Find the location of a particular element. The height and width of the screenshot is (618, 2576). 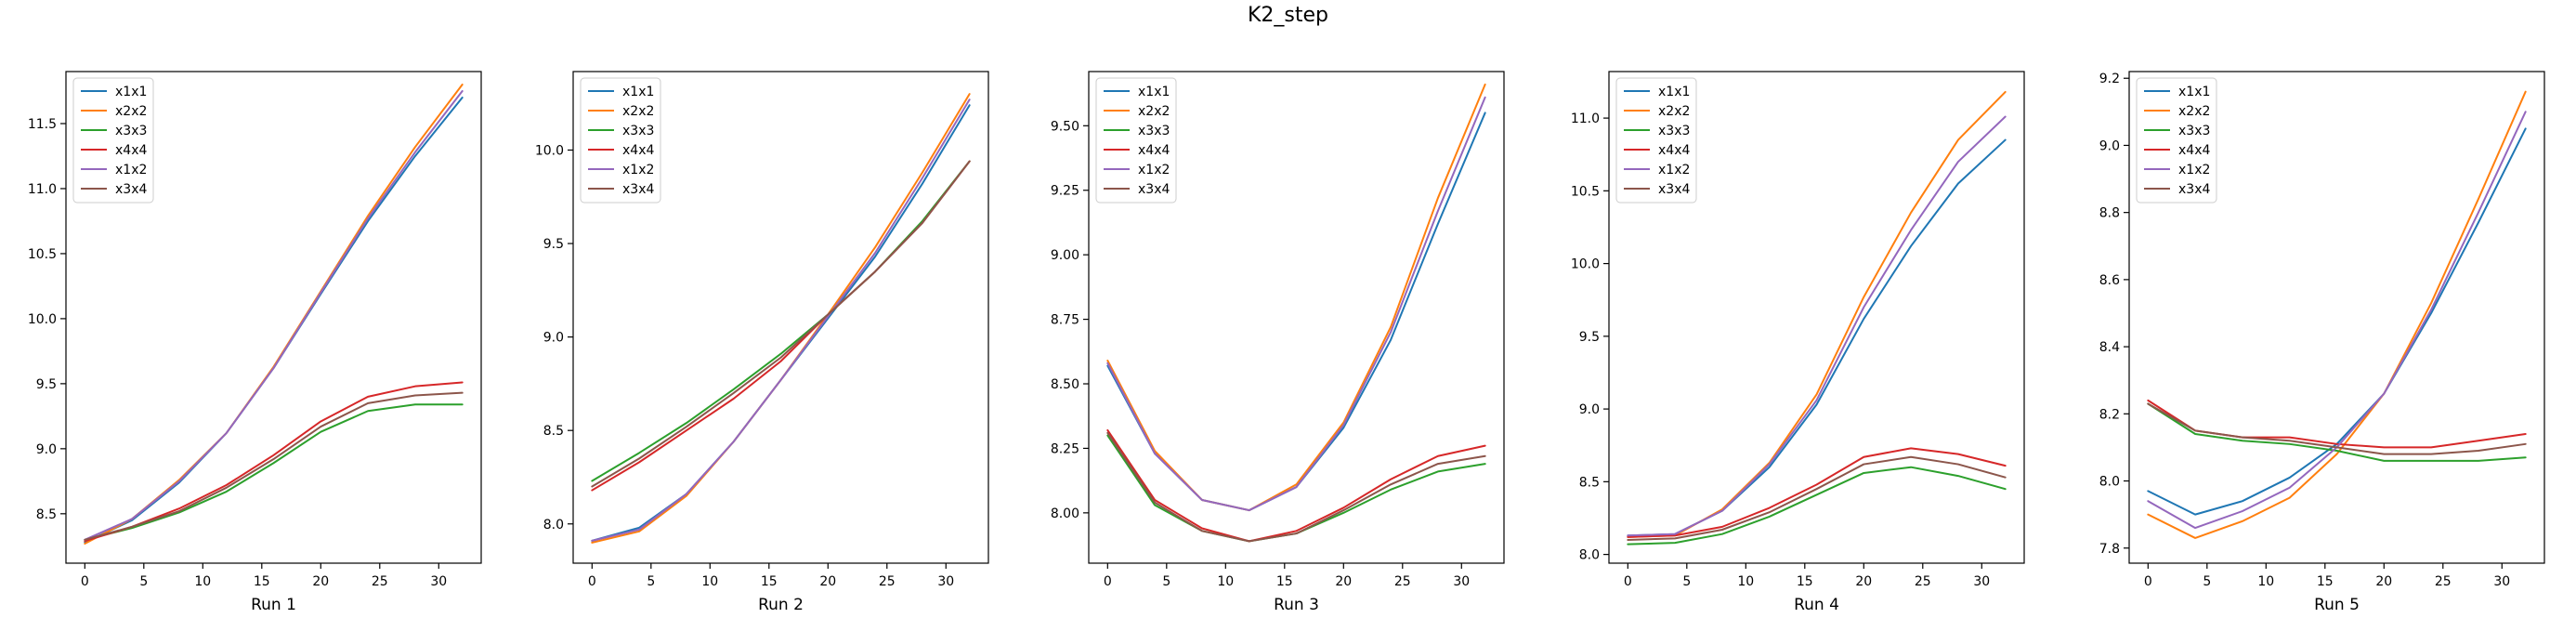

y-tick-label: 9.25 is located at coordinates (1065, 191).